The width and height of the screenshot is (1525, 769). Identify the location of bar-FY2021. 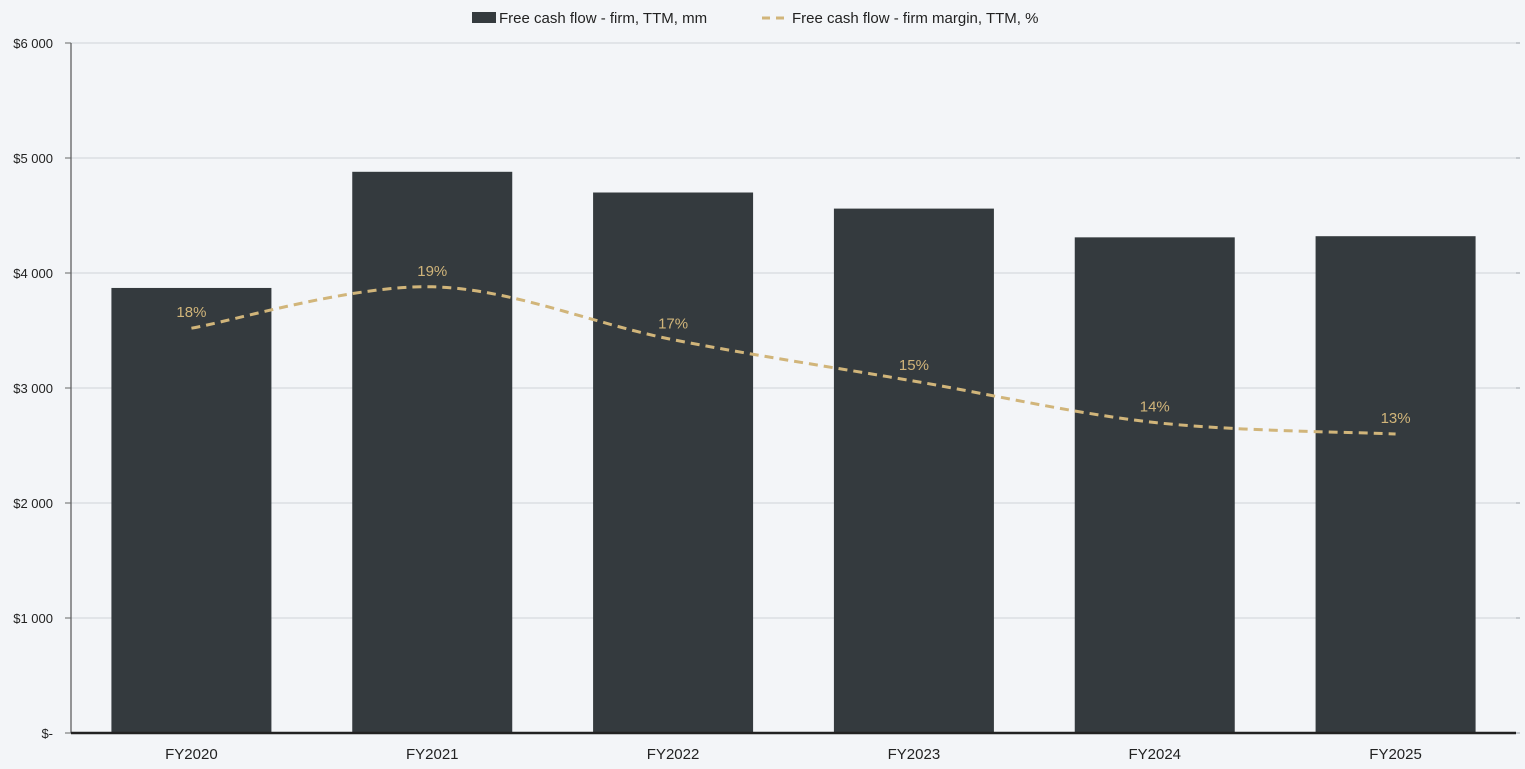
(432, 452).